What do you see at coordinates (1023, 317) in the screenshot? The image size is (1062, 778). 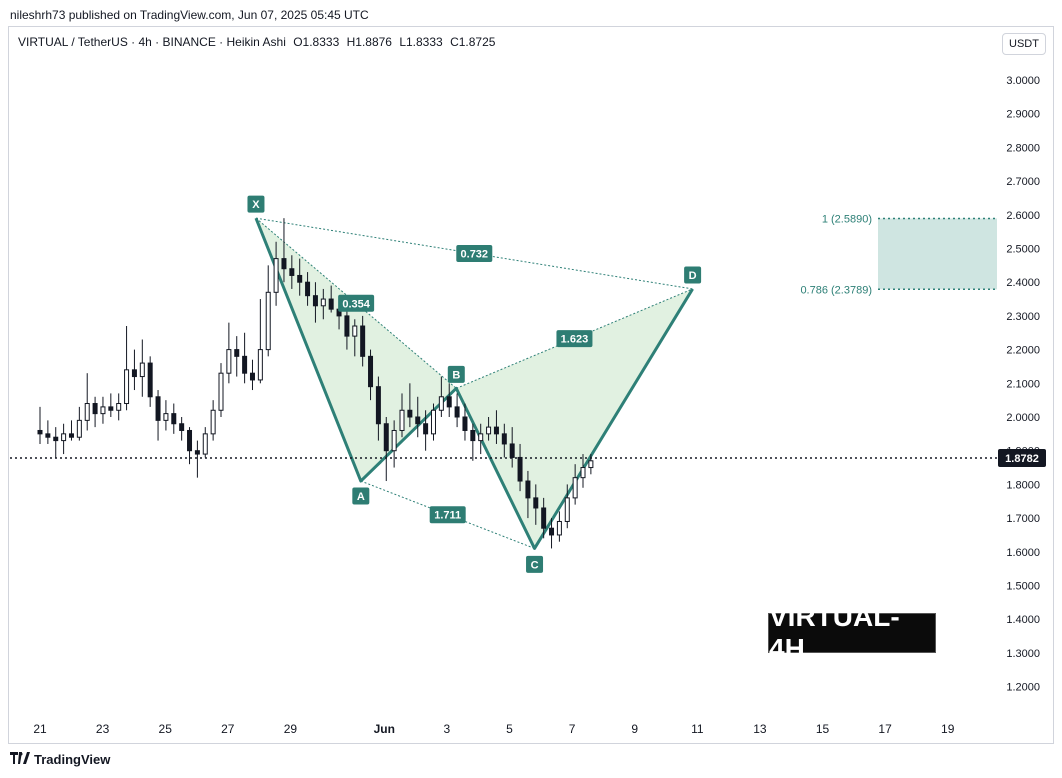 I see `y-tick-label: 2.3000` at bounding box center [1023, 317].